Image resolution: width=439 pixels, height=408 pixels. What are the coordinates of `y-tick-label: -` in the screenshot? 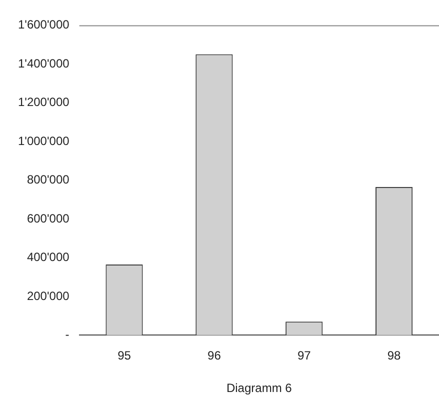 It's located at (67, 335).